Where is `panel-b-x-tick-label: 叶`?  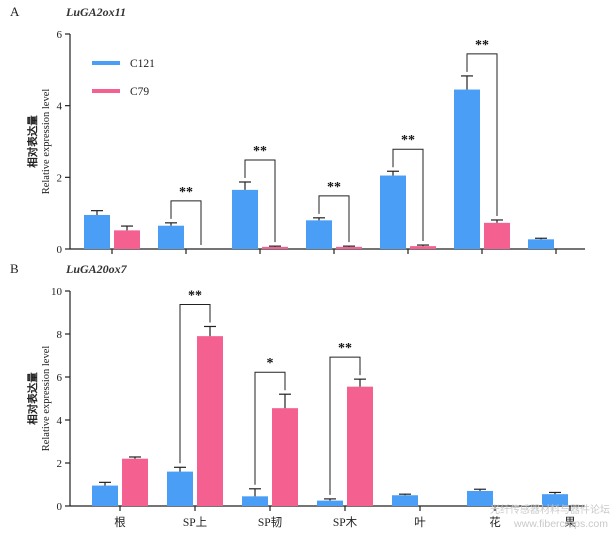 panel-b-x-tick-label: 叶 is located at coordinates (420, 522).